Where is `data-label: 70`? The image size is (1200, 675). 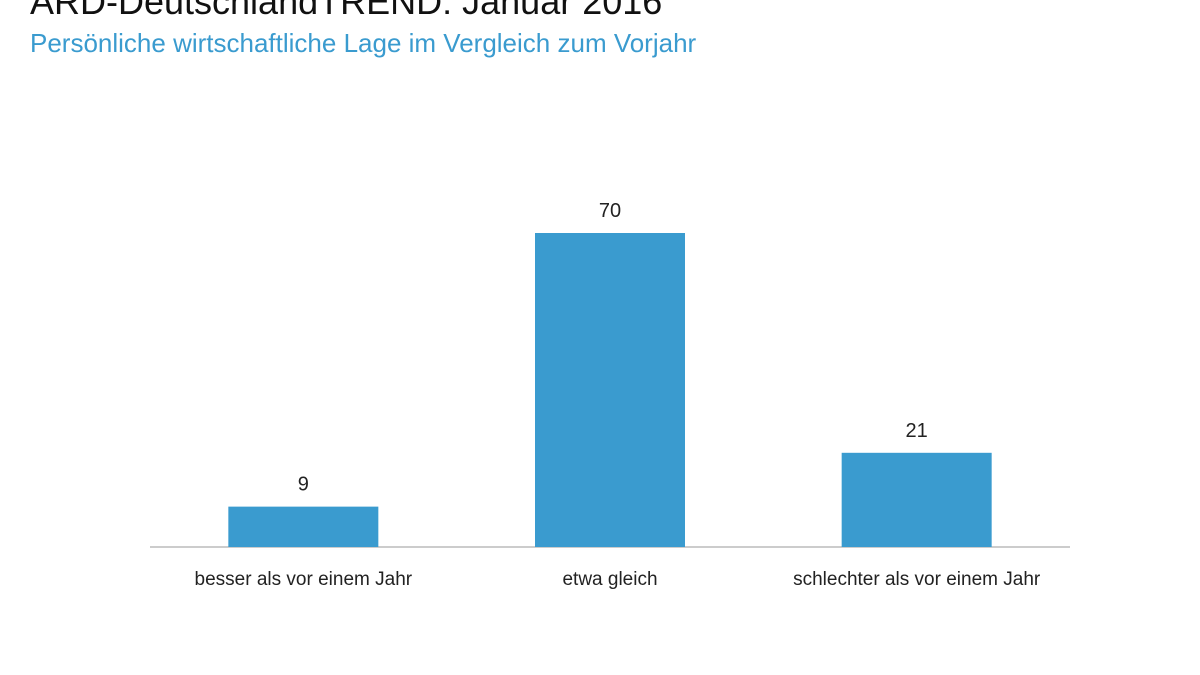
data-label: 70 is located at coordinates (610, 211).